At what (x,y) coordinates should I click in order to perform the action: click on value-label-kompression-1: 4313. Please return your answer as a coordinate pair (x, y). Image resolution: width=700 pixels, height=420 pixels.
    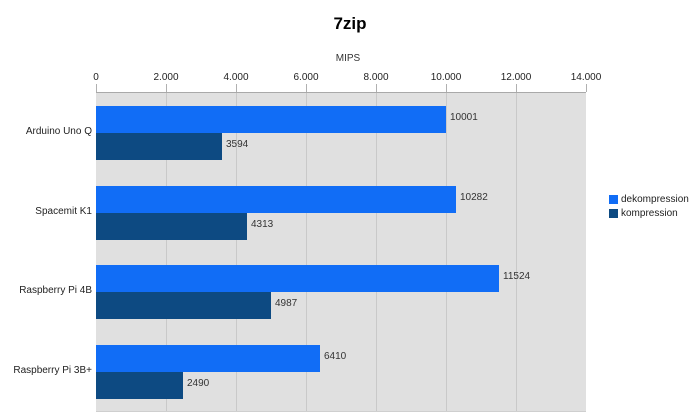
    Looking at the image, I should click on (262, 224).